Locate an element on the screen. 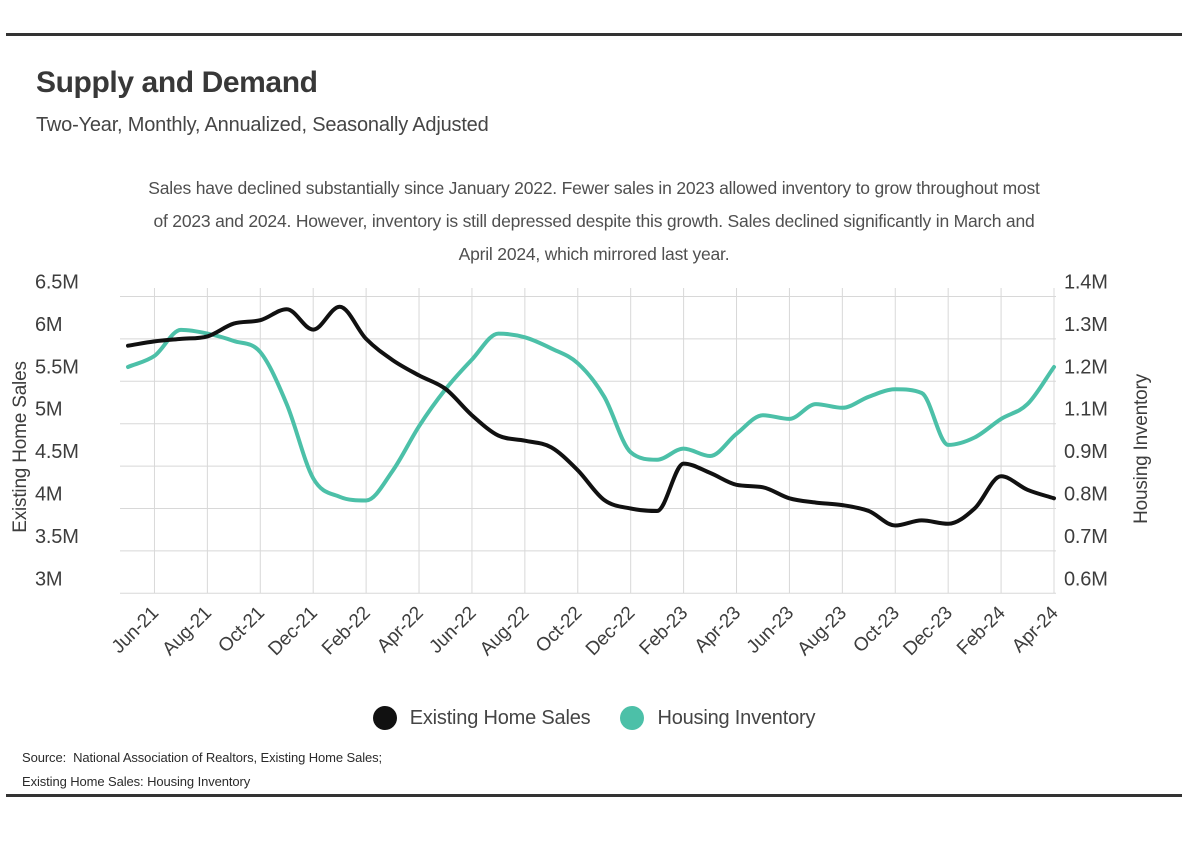 This screenshot has width=1188, height=848. right-axis-tick-label: 1.2M is located at coordinates (1086, 367).